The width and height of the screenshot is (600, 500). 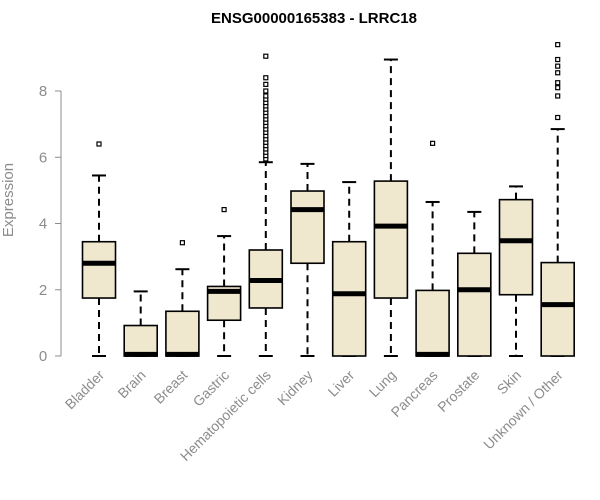 I want to click on x-tick-label: Skin, so click(x=509, y=382).